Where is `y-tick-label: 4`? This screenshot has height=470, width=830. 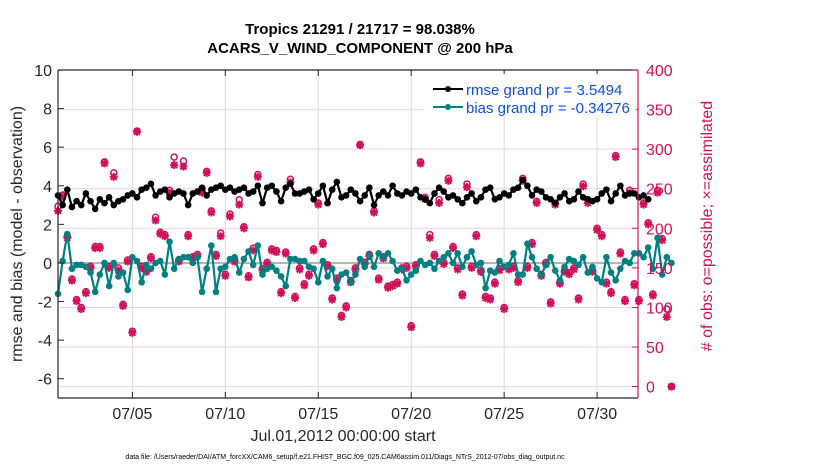 y-tick-label: 4 is located at coordinates (47, 187).